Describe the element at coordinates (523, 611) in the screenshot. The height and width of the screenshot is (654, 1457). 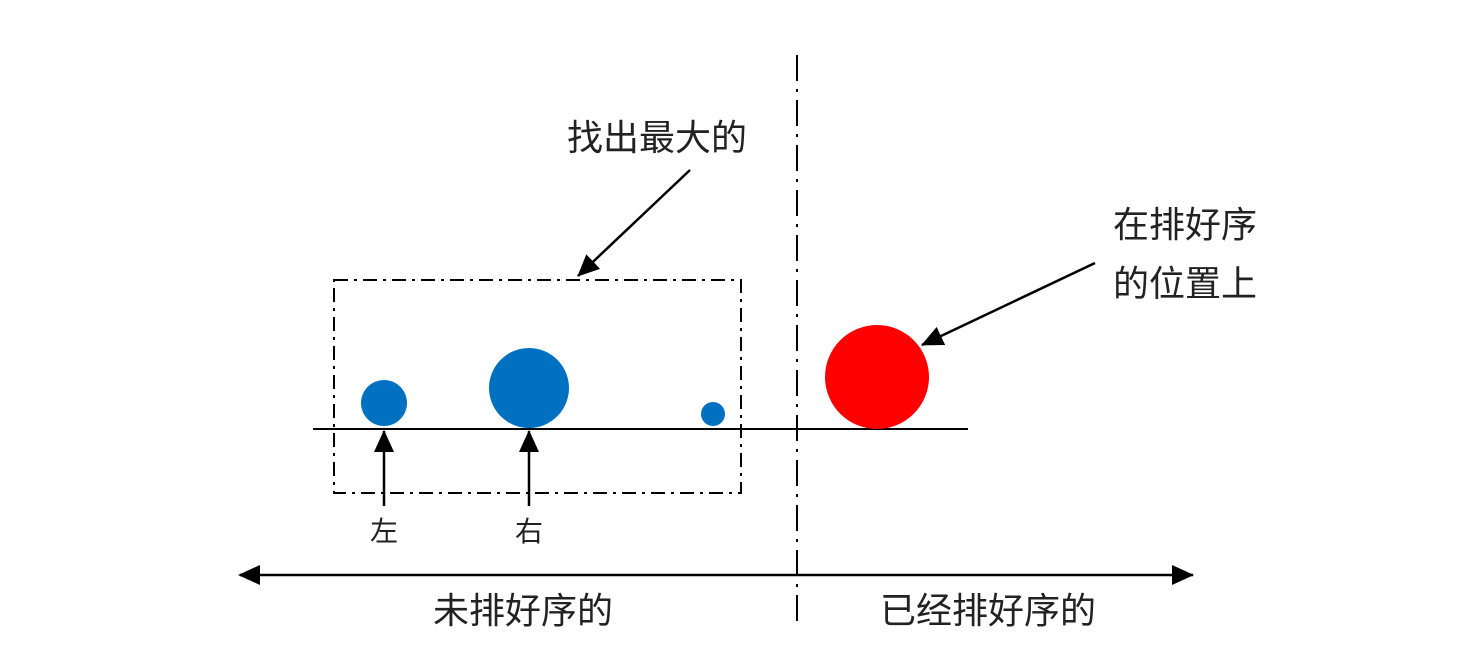
I see `unsorted-region-label: 未排好序的` at that location.